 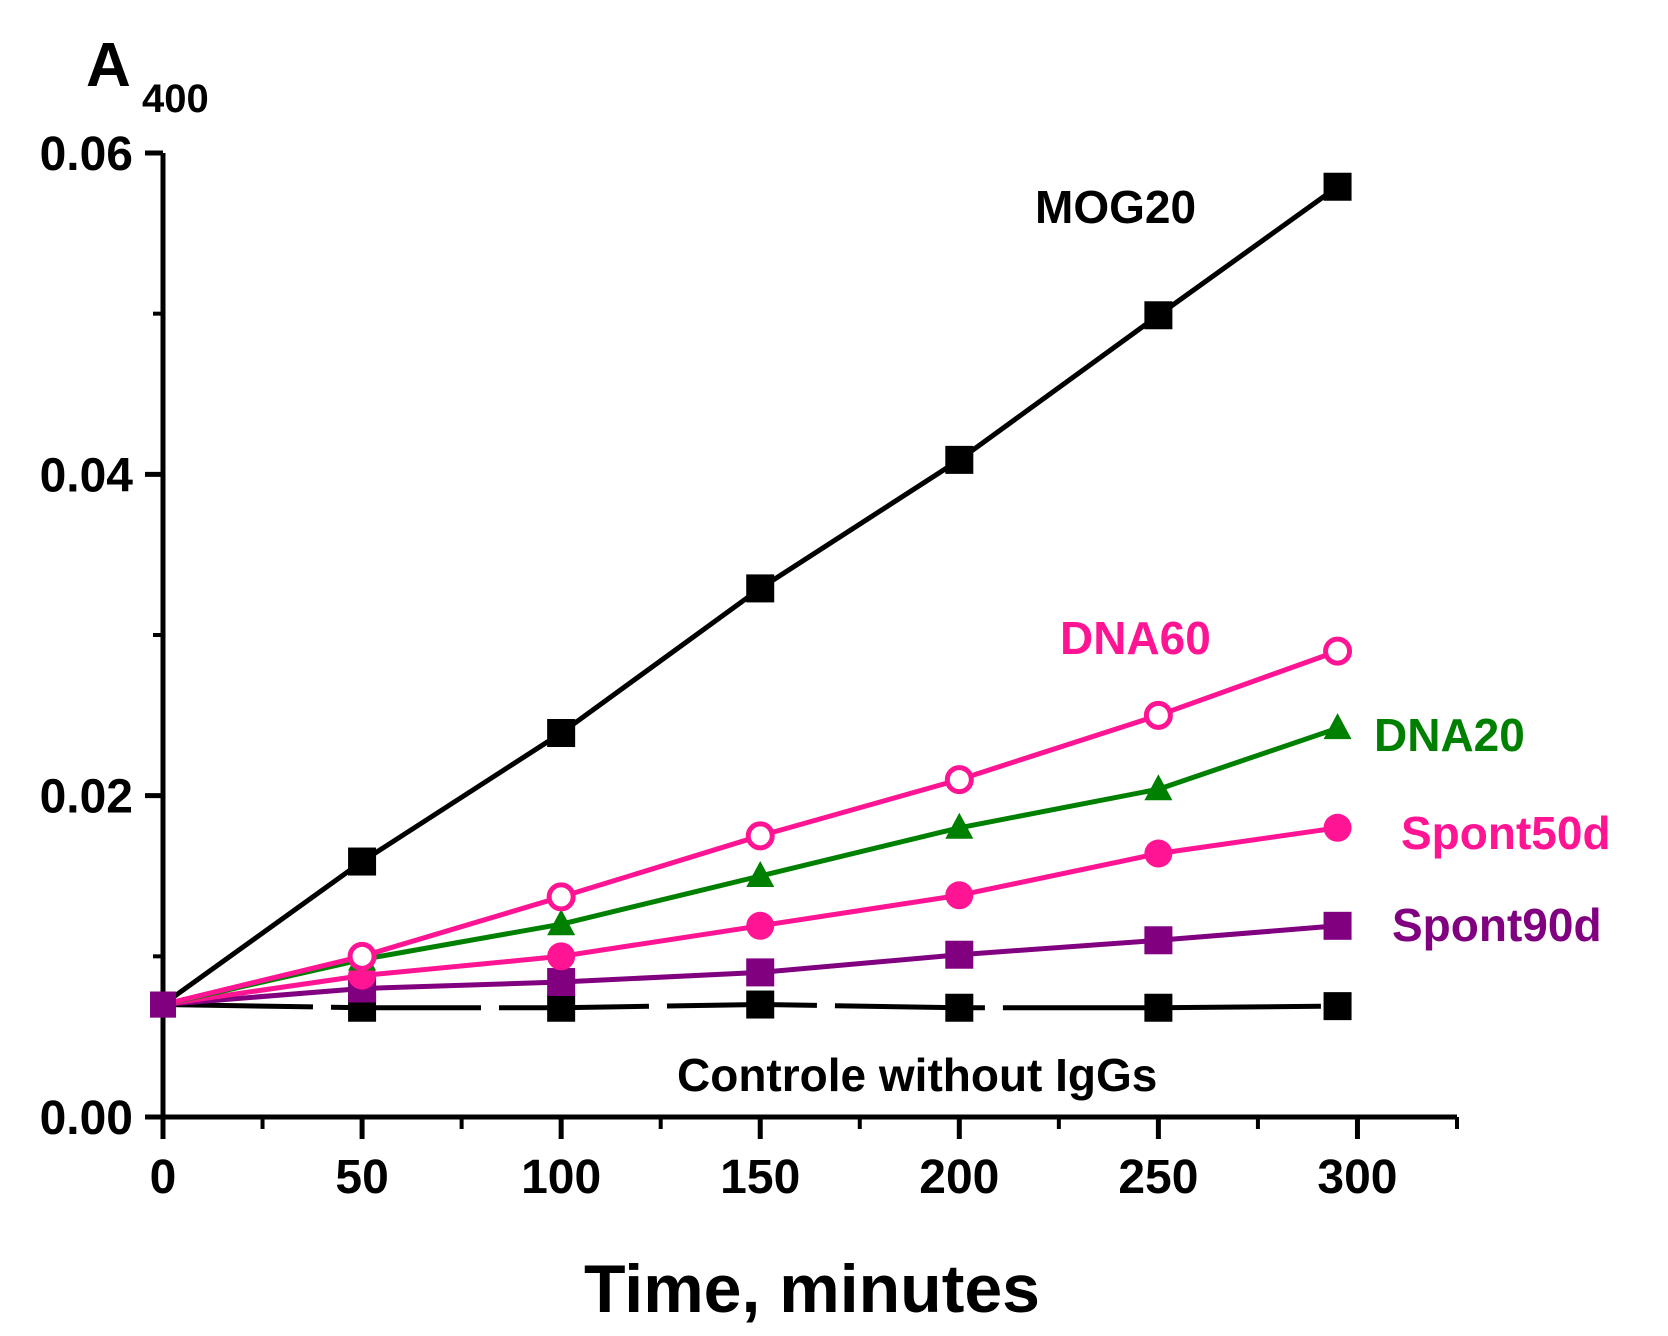 What do you see at coordinates (1357, 1177) in the screenshot?
I see `x-tick-label: 300` at bounding box center [1357, 1177].